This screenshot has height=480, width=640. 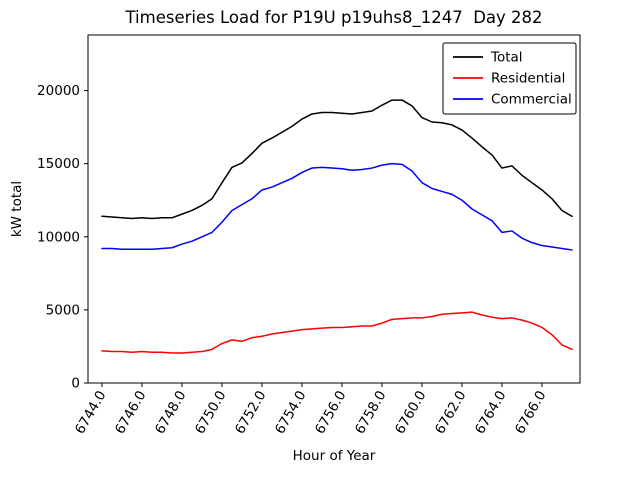 I want to click on y-tick-label: 15000, so click(x=58, y=164).